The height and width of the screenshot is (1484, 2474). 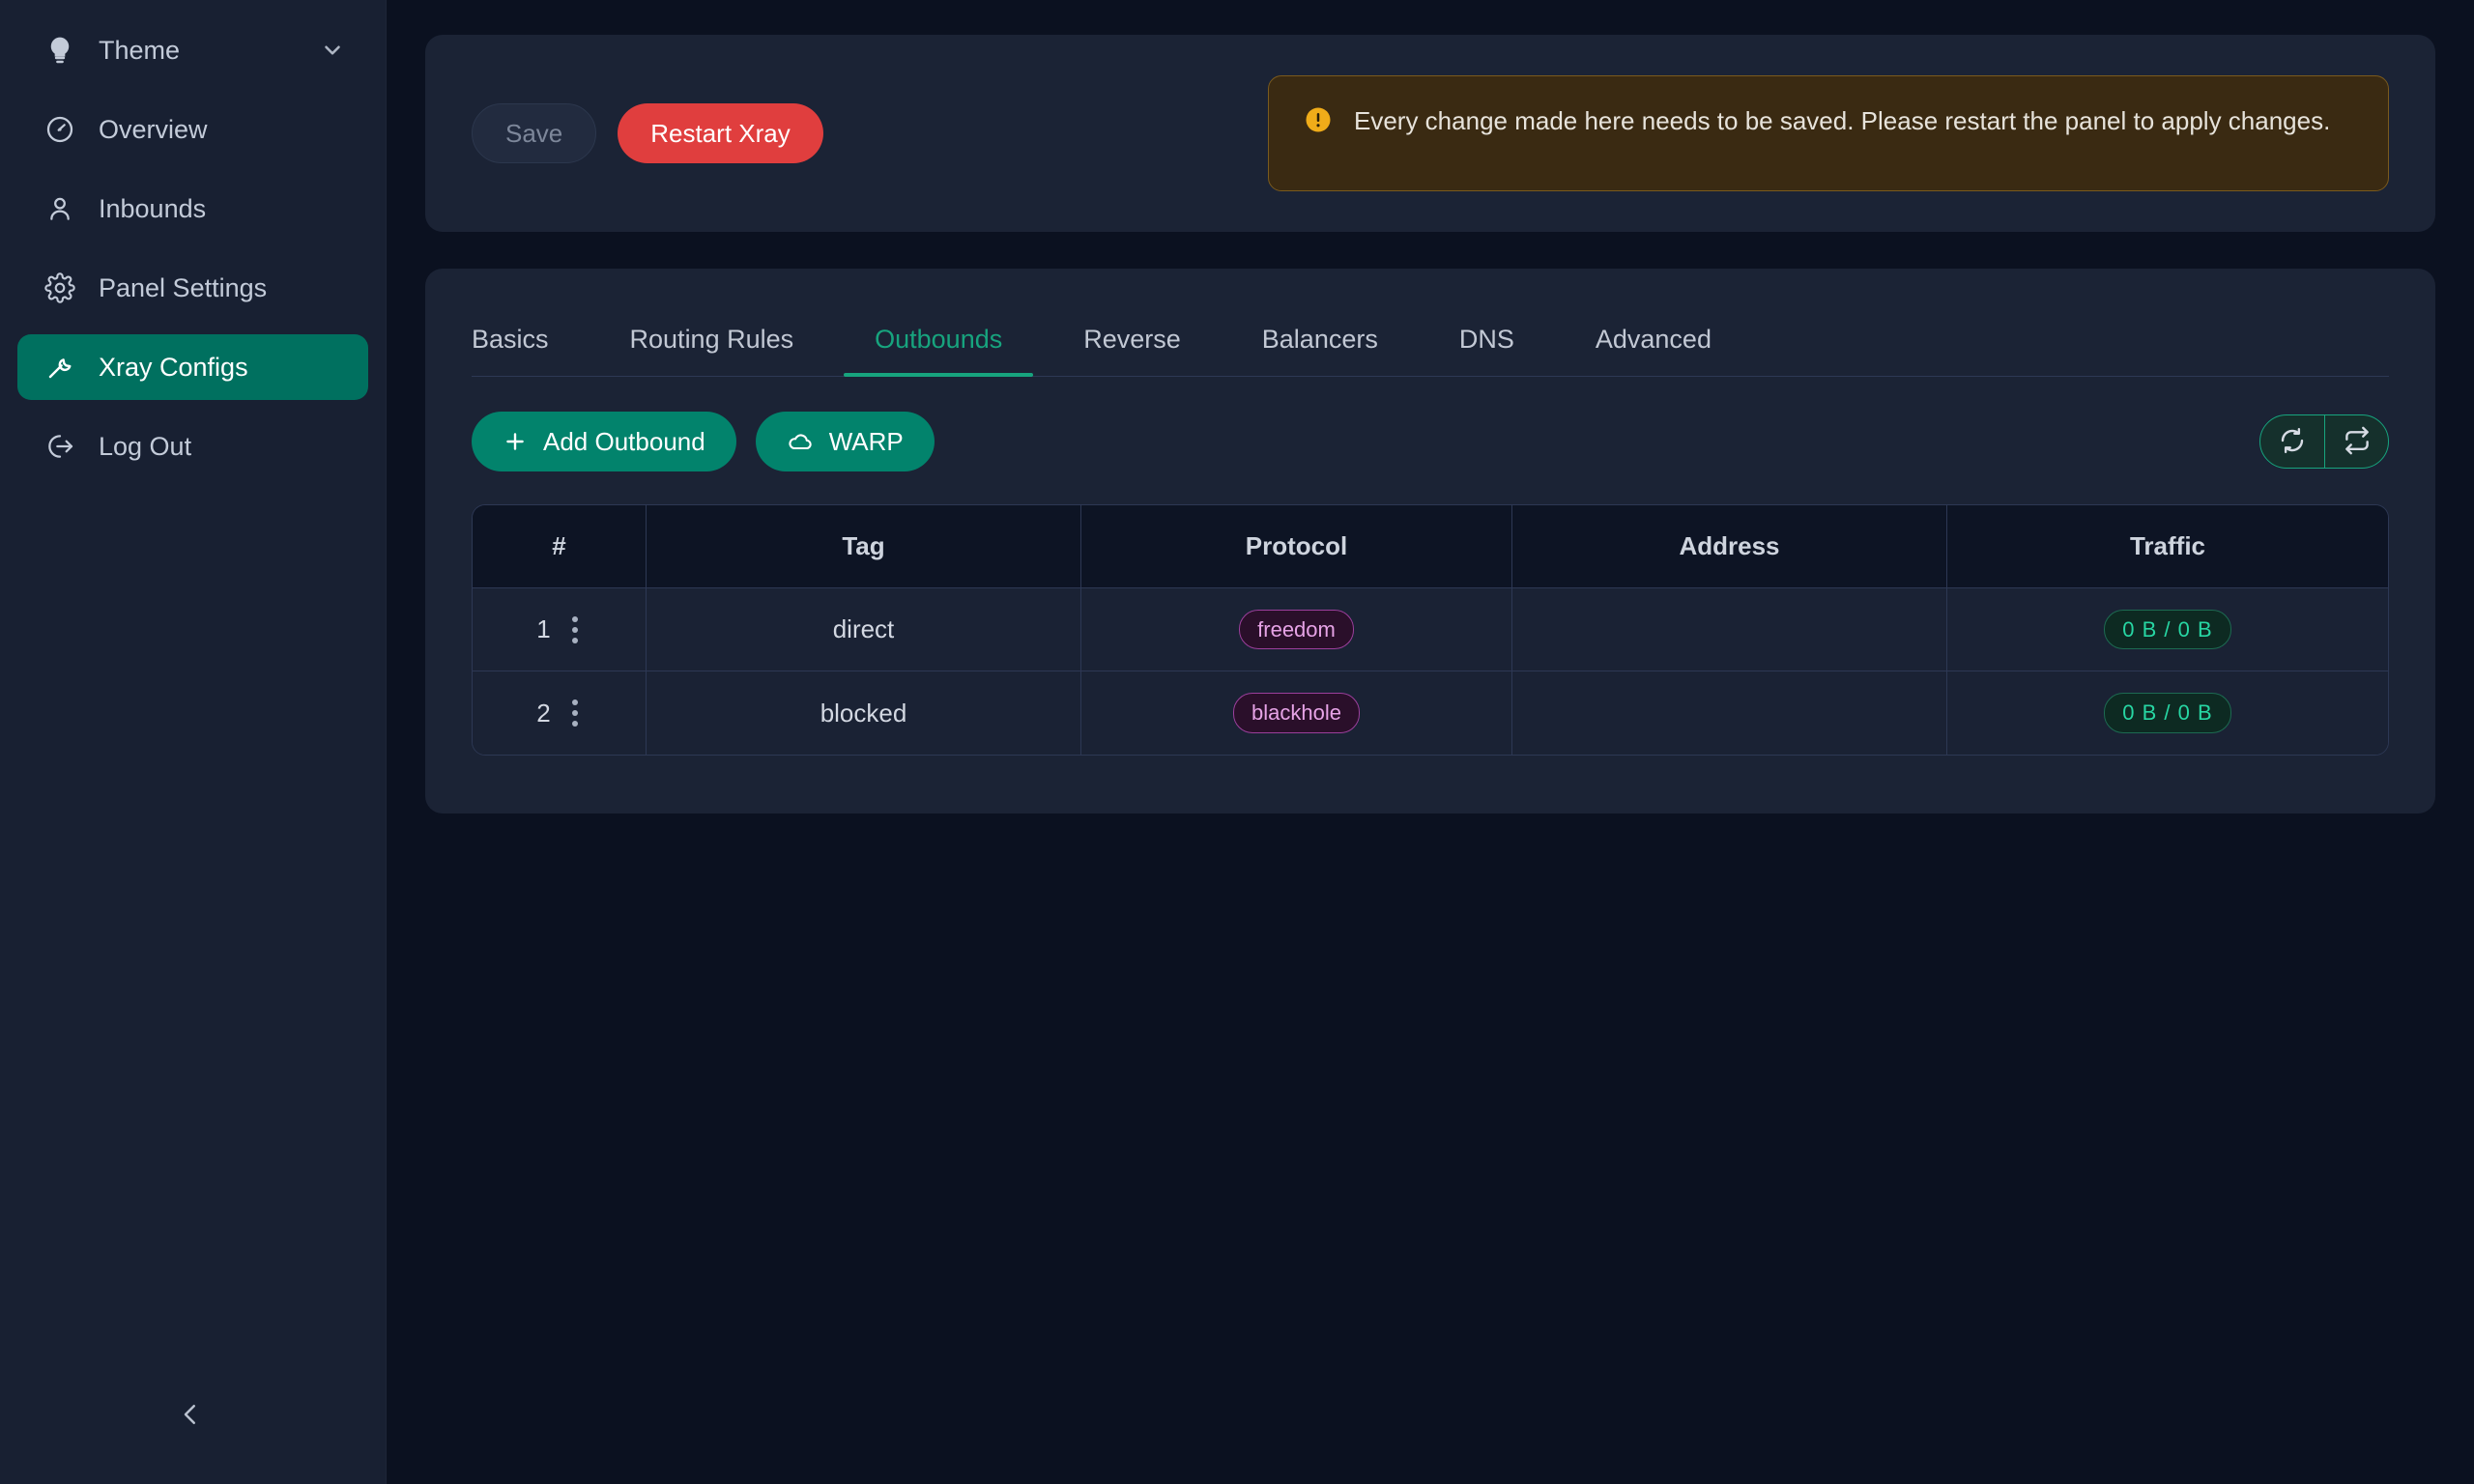 What do you see at coordinates (1730, 547) in the screenshot?
I see `column-header-address: Address` at bounding box center [1730, 547].